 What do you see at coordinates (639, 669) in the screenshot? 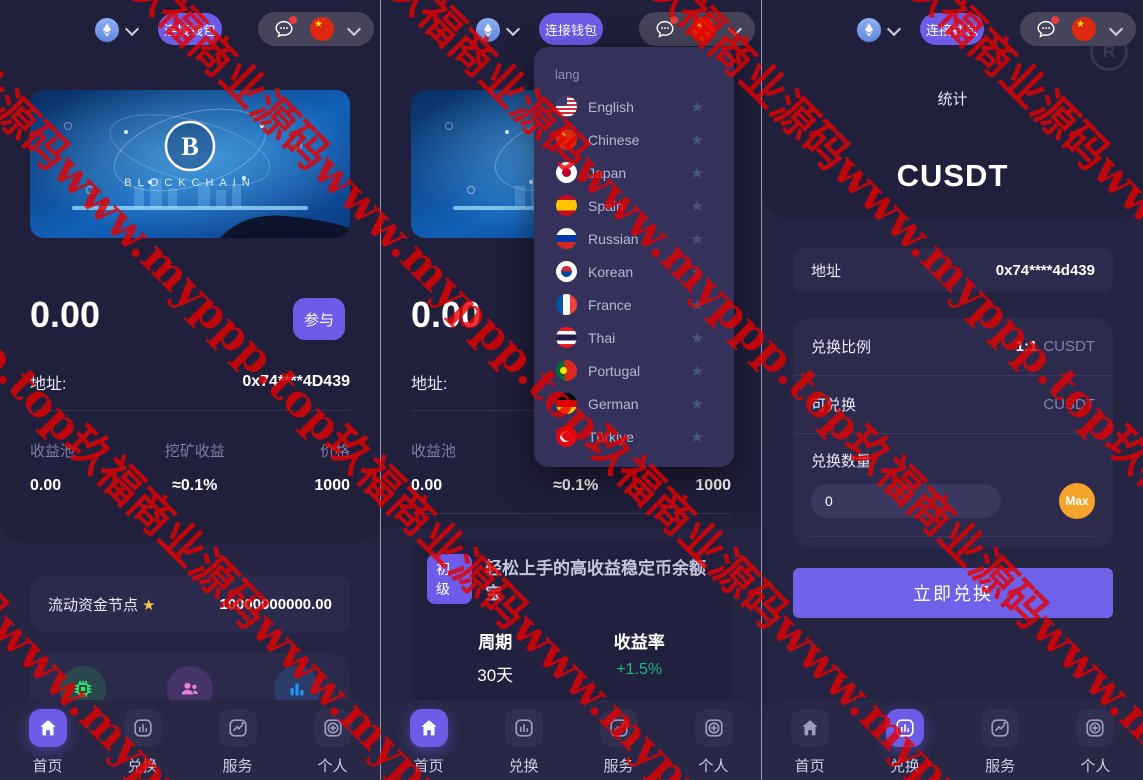
I see `rate-value: +1.5%` at bounding box center [639, 669].